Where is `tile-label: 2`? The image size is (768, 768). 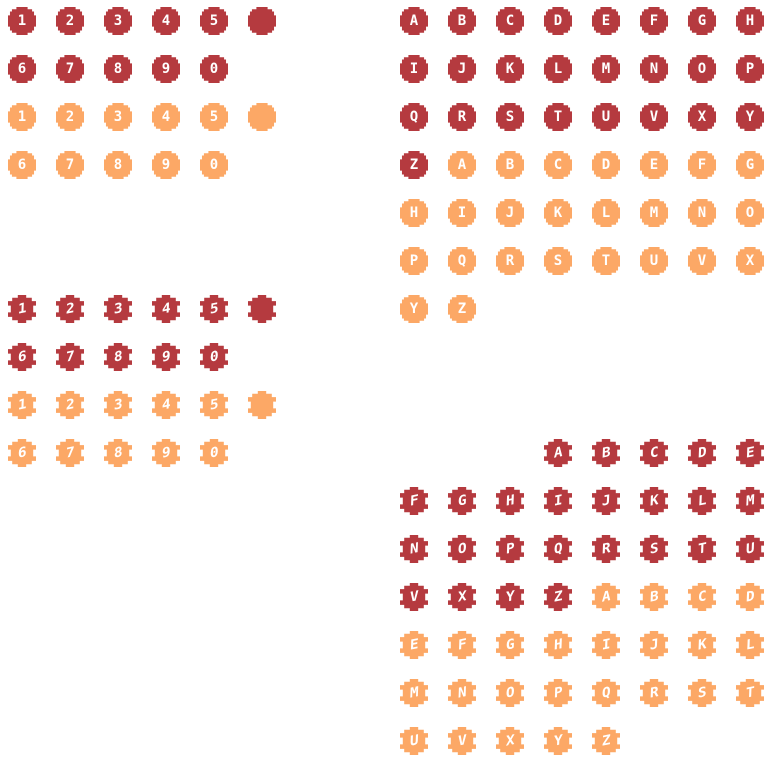
tile-label: 2 is located at coordinates (70, 405).